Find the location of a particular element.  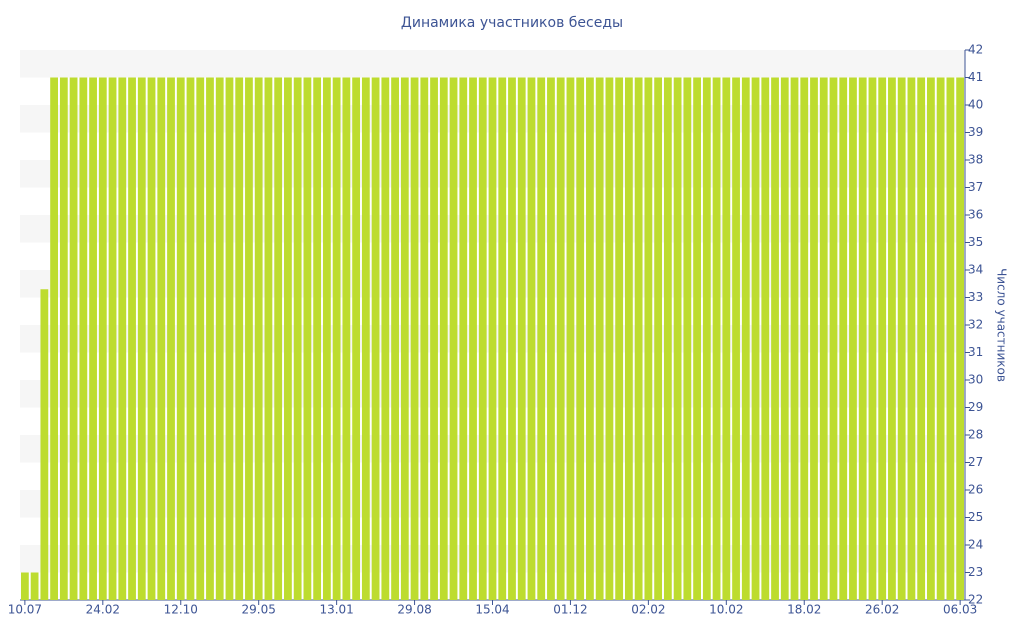

x-tick-label: 06.03 is located at coordinates (960, 610).